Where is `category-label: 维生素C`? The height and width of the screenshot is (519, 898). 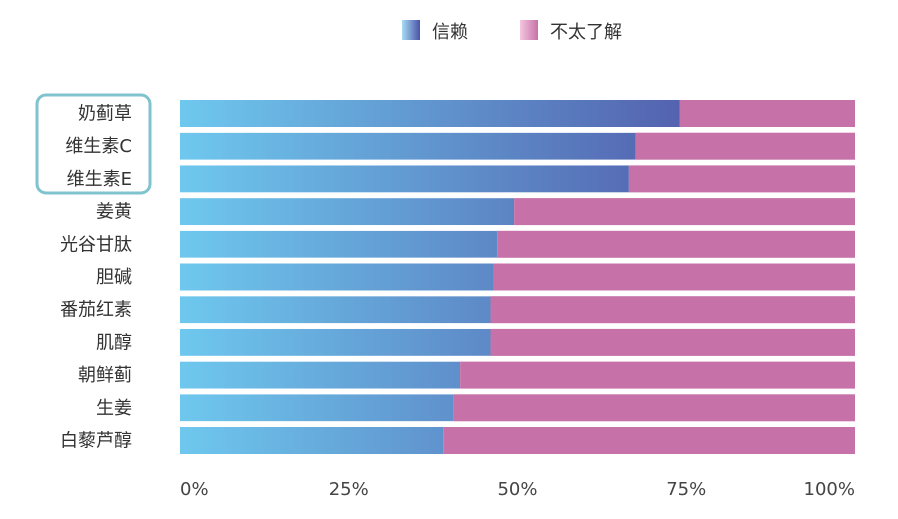
category-label: 维生素C is located at coordinates (98, 146).